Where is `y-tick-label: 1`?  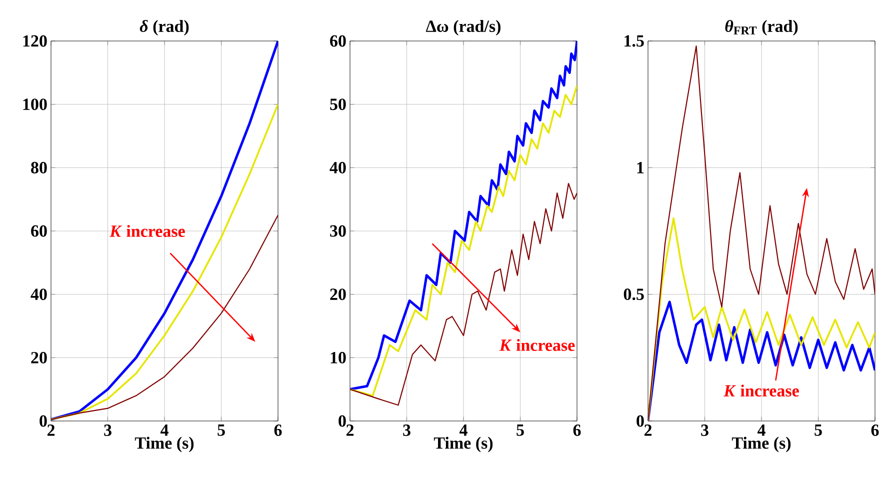 y-tick-label: 1 is located at coordinates (640, 168).